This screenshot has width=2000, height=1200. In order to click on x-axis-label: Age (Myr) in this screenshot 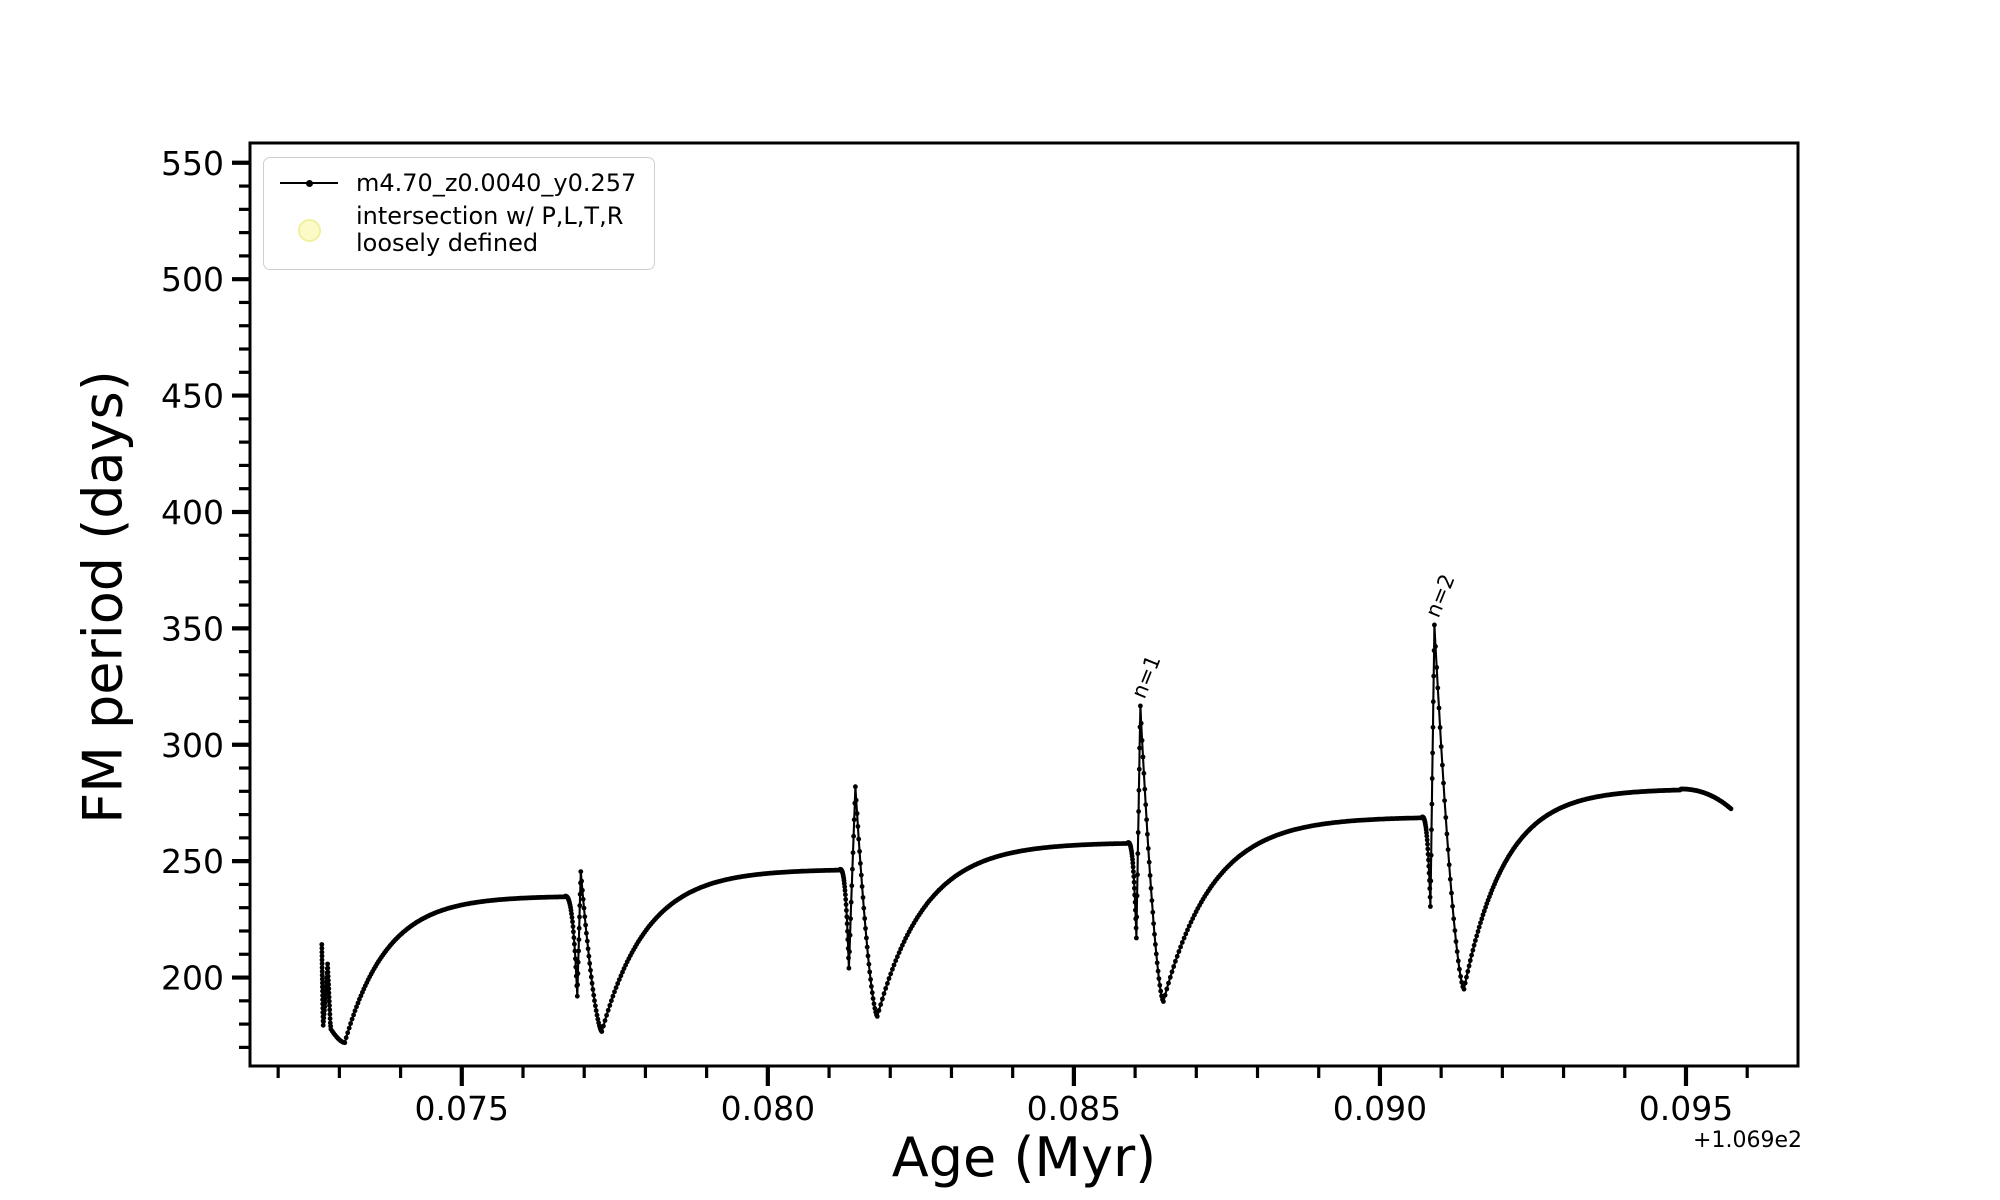, I will do `click(1024, 1157)`.